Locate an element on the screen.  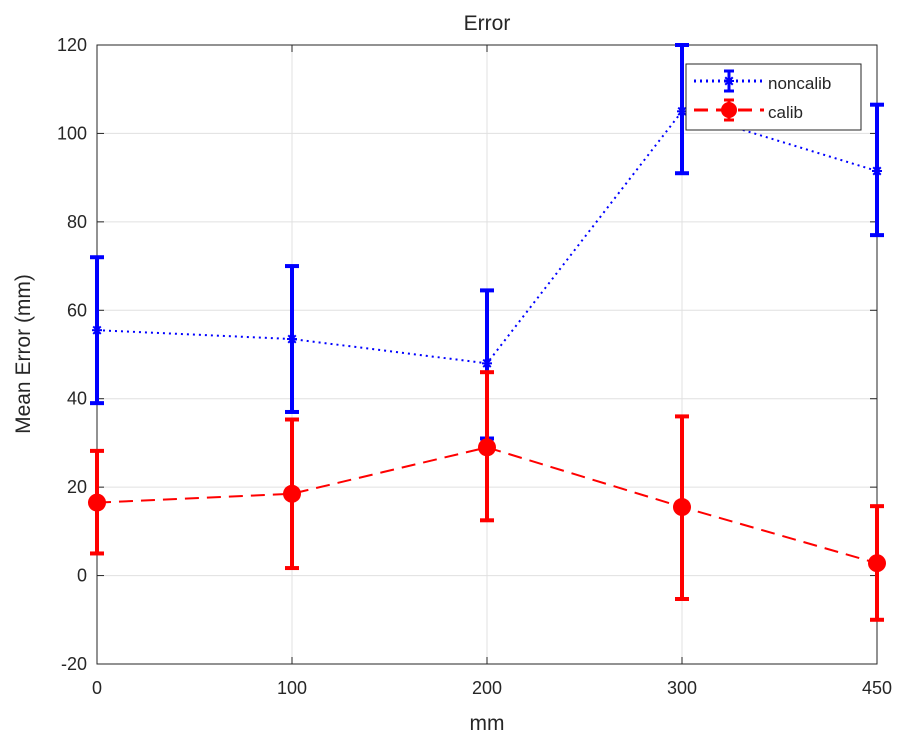
legend-items is located at coordinates (729, 95).